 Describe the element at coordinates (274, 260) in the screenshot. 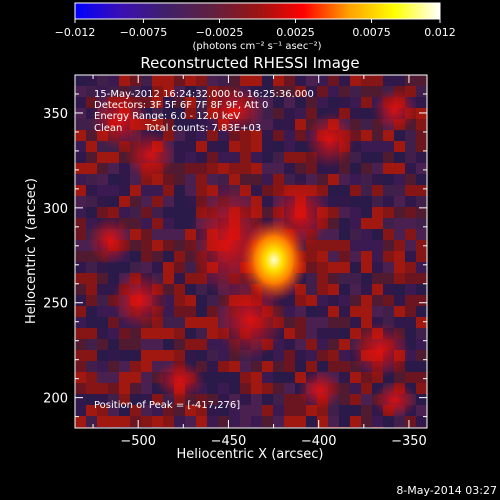

I see `peak-source` at that location.